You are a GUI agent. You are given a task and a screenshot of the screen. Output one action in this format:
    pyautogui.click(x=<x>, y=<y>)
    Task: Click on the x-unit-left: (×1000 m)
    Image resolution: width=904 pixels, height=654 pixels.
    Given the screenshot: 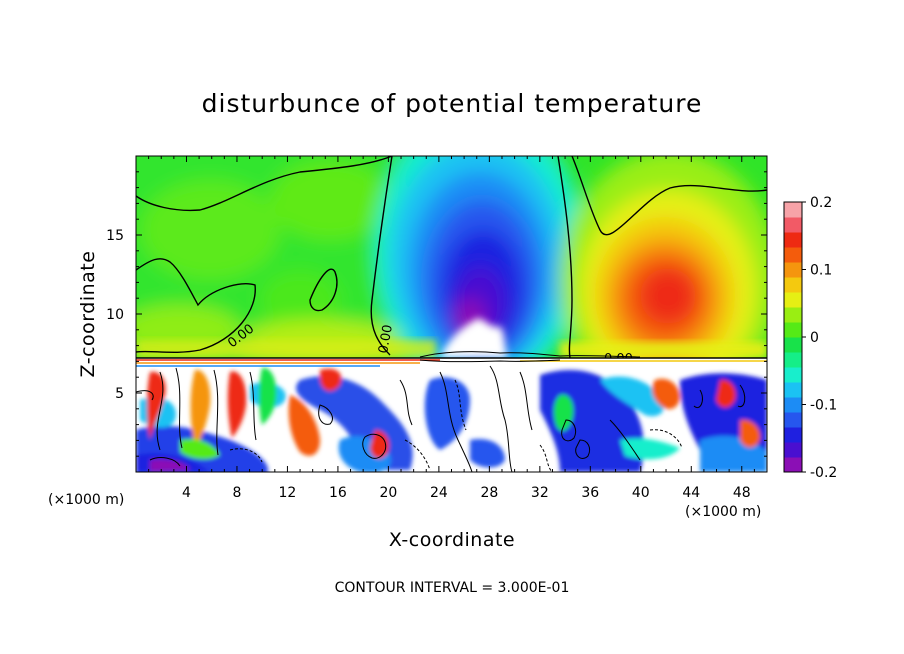 What is the action you would take?
    pyautogui.click(x=86, y=500)
    